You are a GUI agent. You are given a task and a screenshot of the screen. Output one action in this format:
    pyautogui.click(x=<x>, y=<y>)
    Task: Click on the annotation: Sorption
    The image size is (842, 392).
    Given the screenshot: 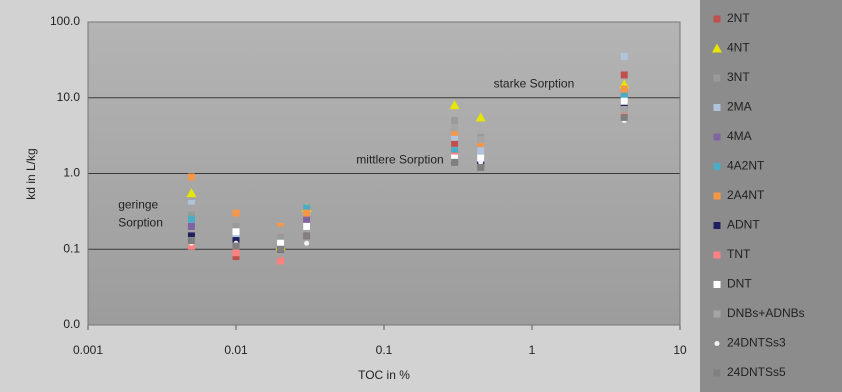 What is the action you would take?
    pyautogui.click(x=140, y=222)
    